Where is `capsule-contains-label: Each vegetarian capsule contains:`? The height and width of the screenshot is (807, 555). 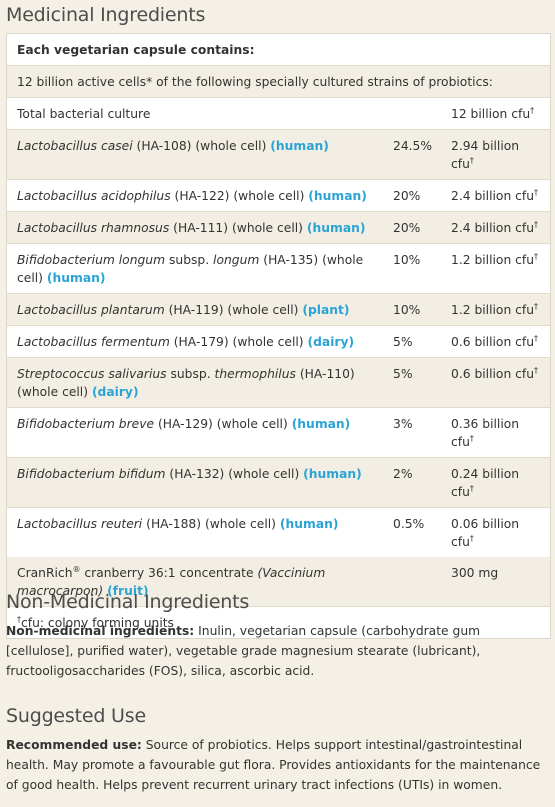 capsule-contains-label: Each vegetarian capsule contains: is located at coordinates (136, 50).